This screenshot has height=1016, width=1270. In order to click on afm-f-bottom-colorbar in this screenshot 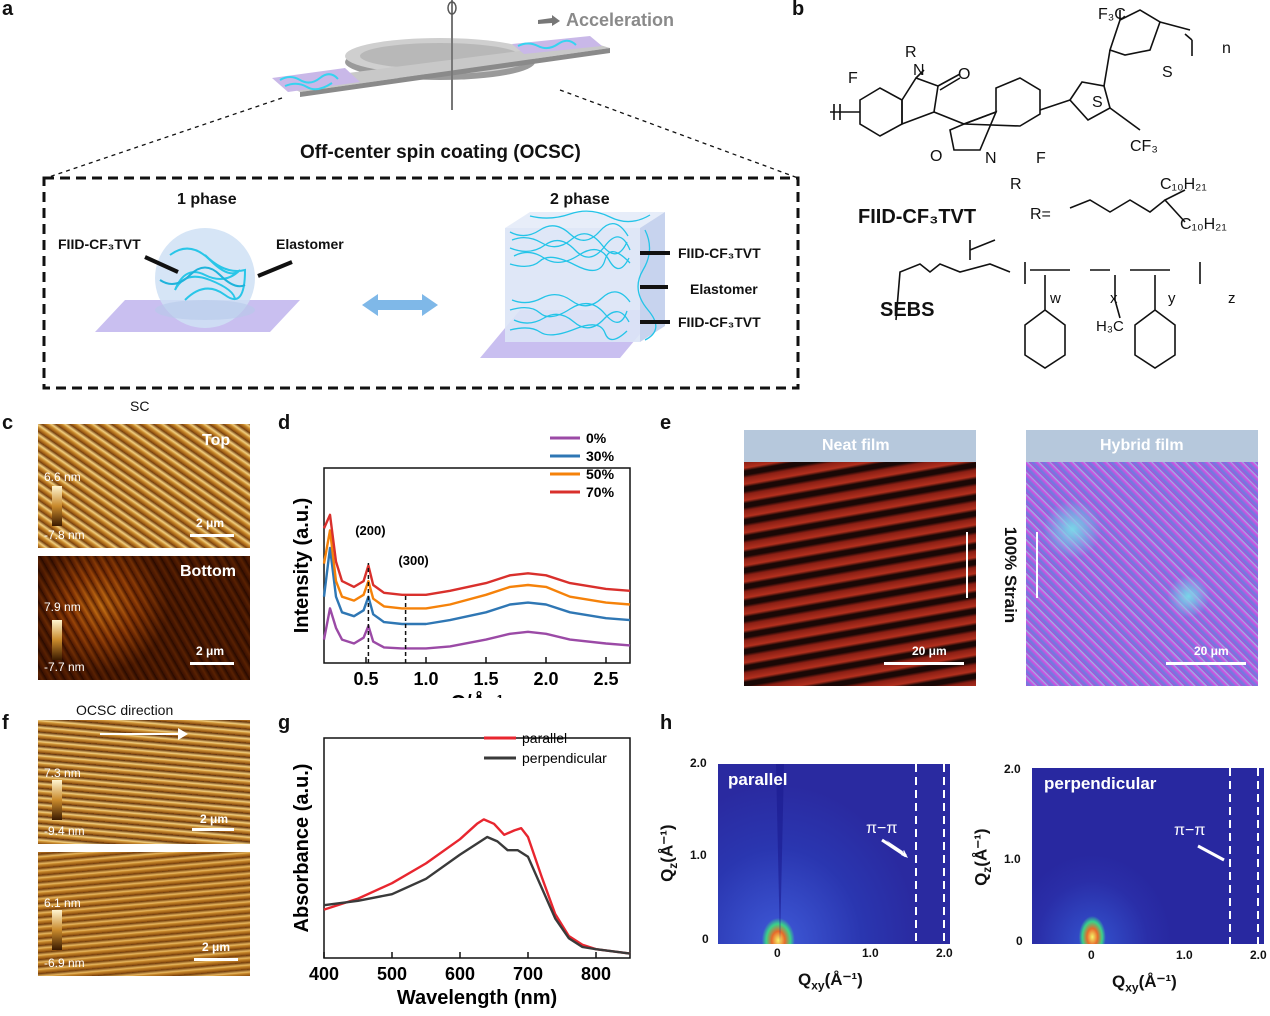, I will do `click(57, 930)`.